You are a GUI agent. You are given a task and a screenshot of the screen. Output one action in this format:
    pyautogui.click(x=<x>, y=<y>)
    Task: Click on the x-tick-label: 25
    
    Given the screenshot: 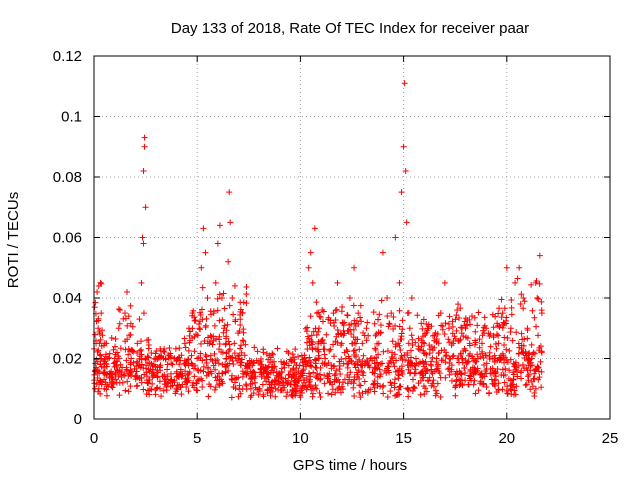 What is the action you would take?
    pyautogui.click(x=610, y=438)
    